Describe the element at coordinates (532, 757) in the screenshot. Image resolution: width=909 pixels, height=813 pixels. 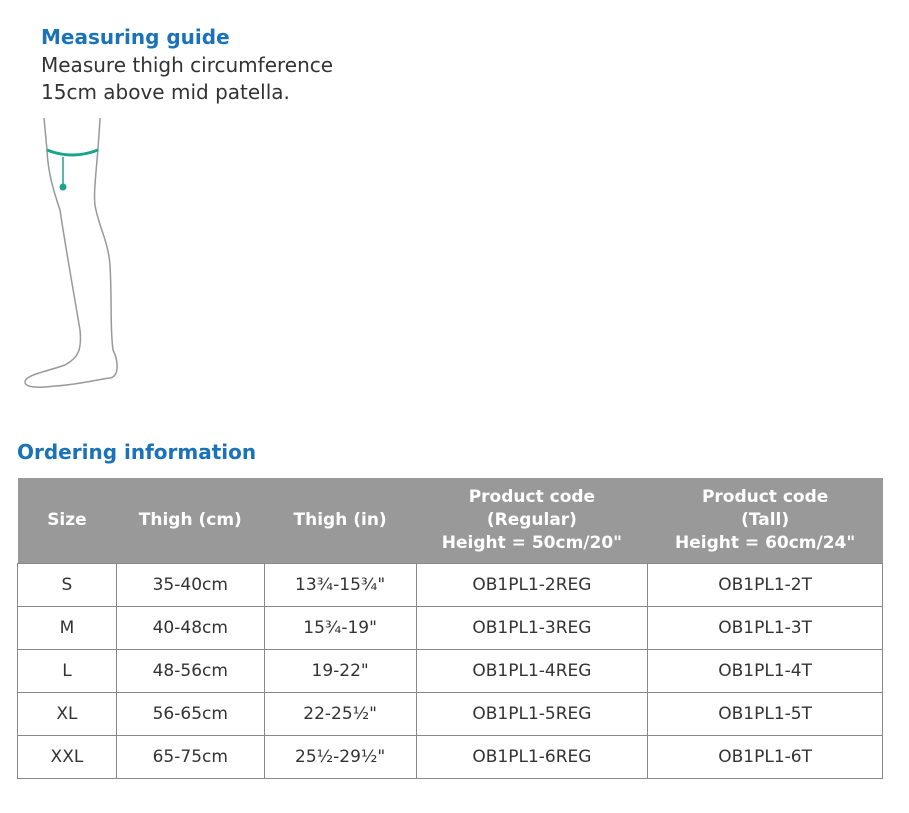
I see `table-cell: OB1PL1-6REG` at that location.